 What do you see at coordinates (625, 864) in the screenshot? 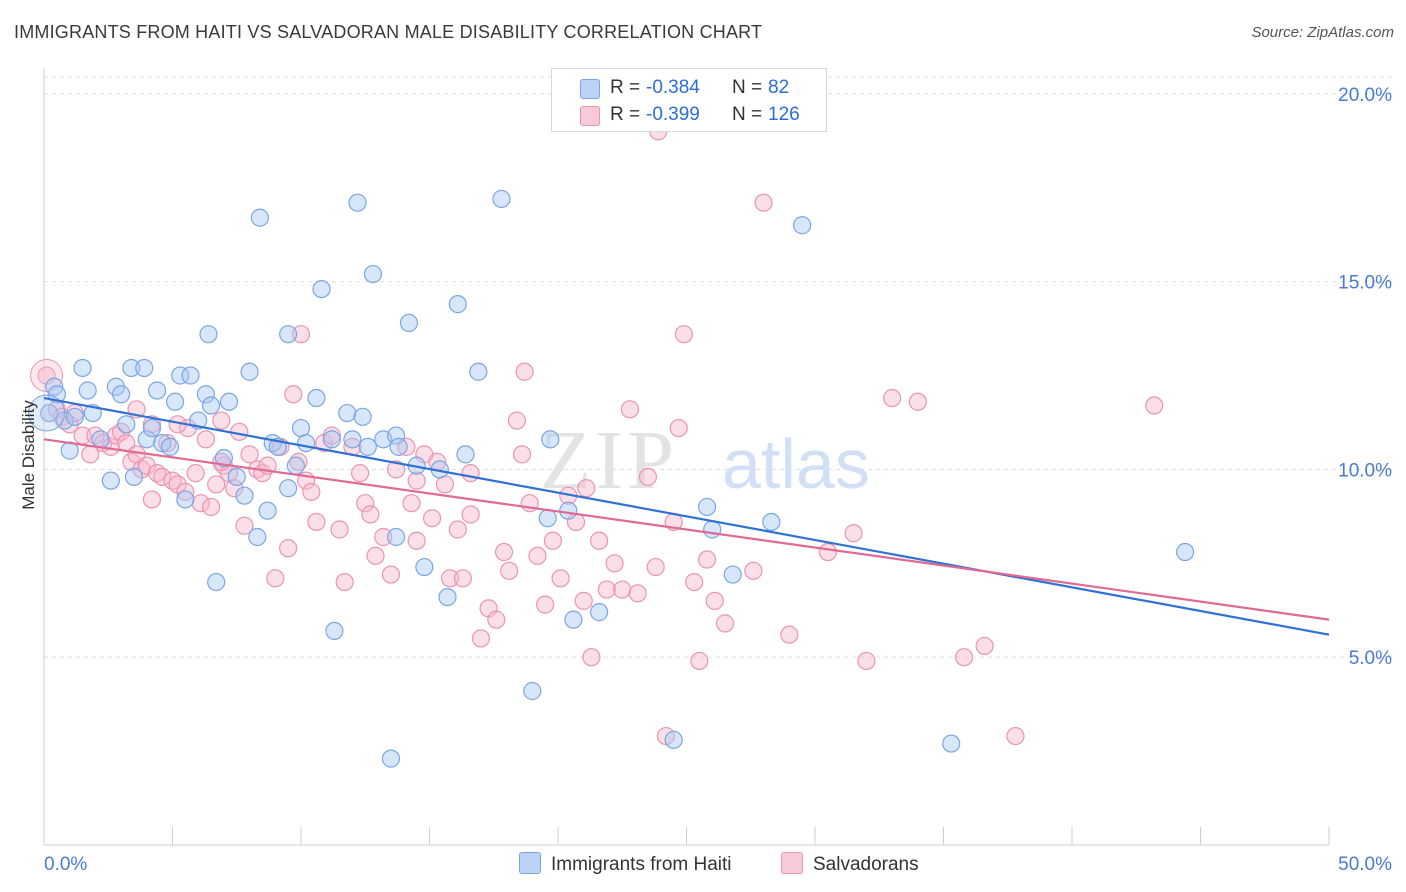
I see `bottom-legend-haiti: Immigrants from Haiti` at bounding box center [625, 864].